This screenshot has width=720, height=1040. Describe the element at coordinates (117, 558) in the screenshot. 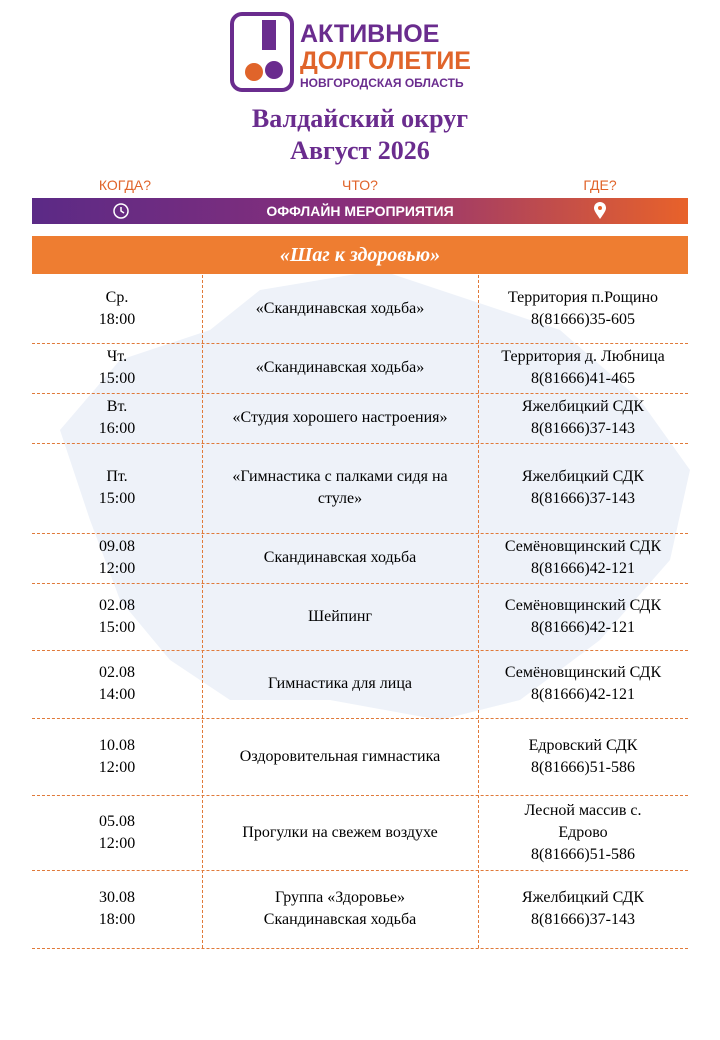

I see `when-cell: 09.08 12:00` at that location.